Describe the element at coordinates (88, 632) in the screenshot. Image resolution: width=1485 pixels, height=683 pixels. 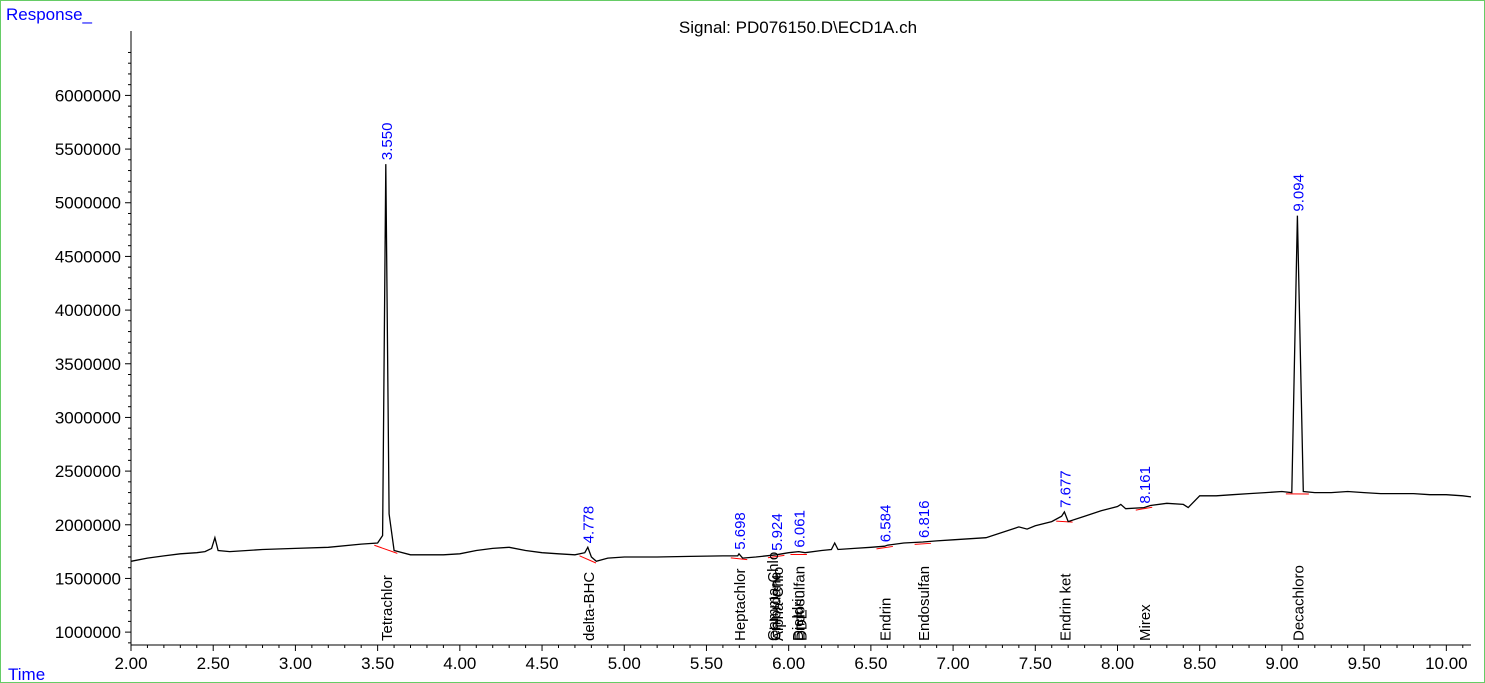
I see `y-tick-label: 1000000` at that location.